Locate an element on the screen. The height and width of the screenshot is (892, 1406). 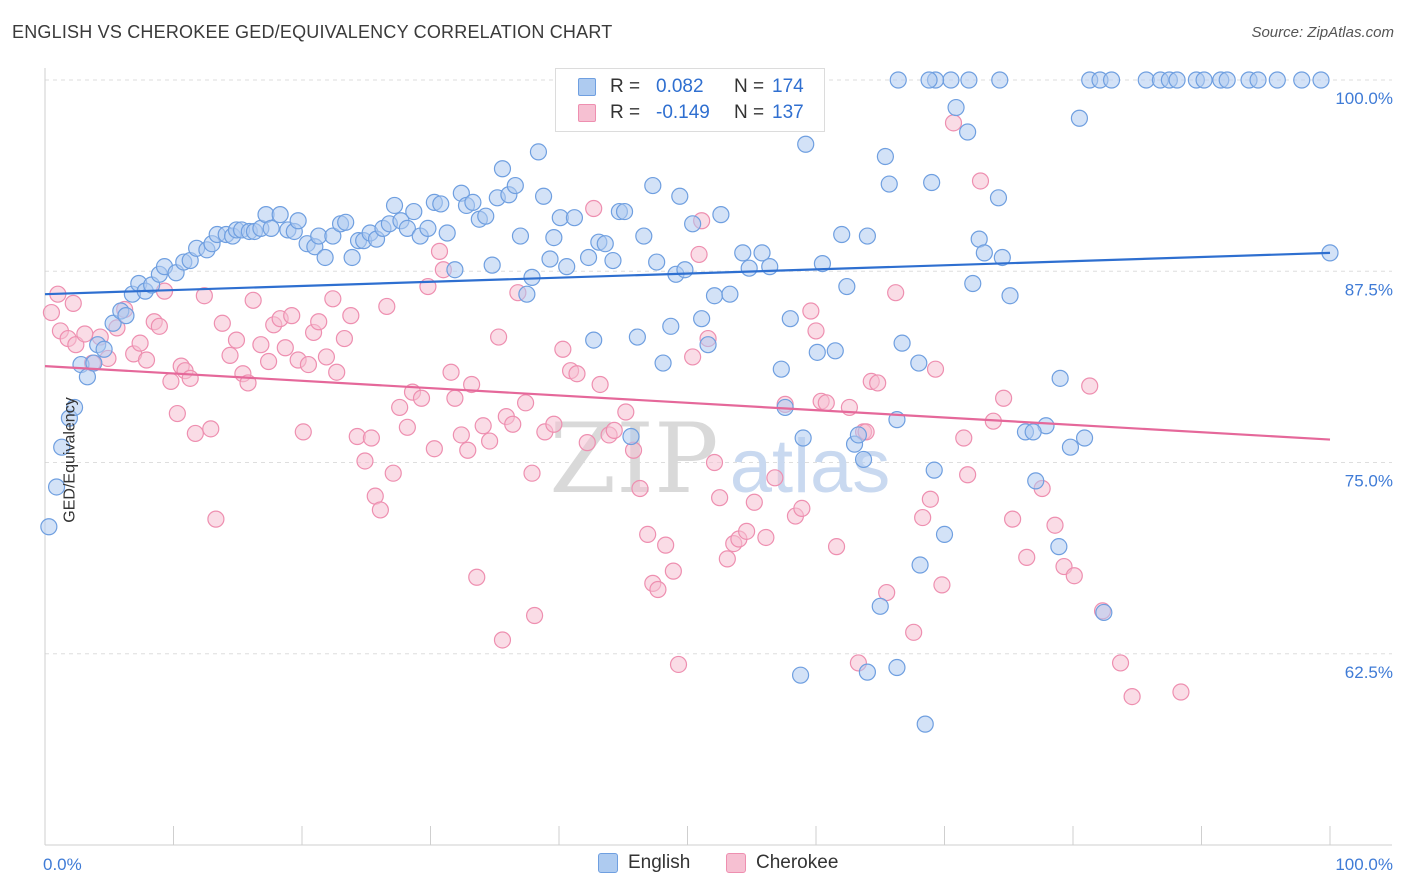
y-tick-label: 100.0% is located at coordinates (1364, 98).